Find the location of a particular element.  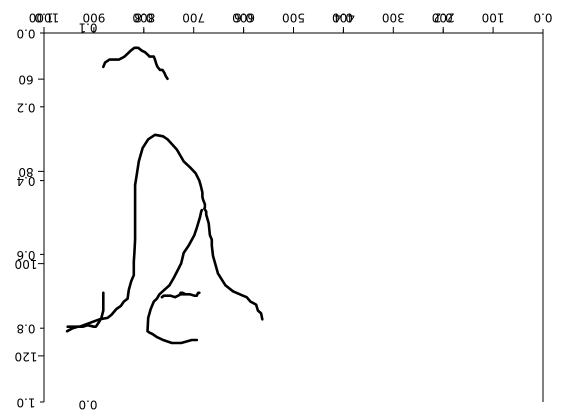

tick-label-top-px: 400 is located at coordinates (343, 18).